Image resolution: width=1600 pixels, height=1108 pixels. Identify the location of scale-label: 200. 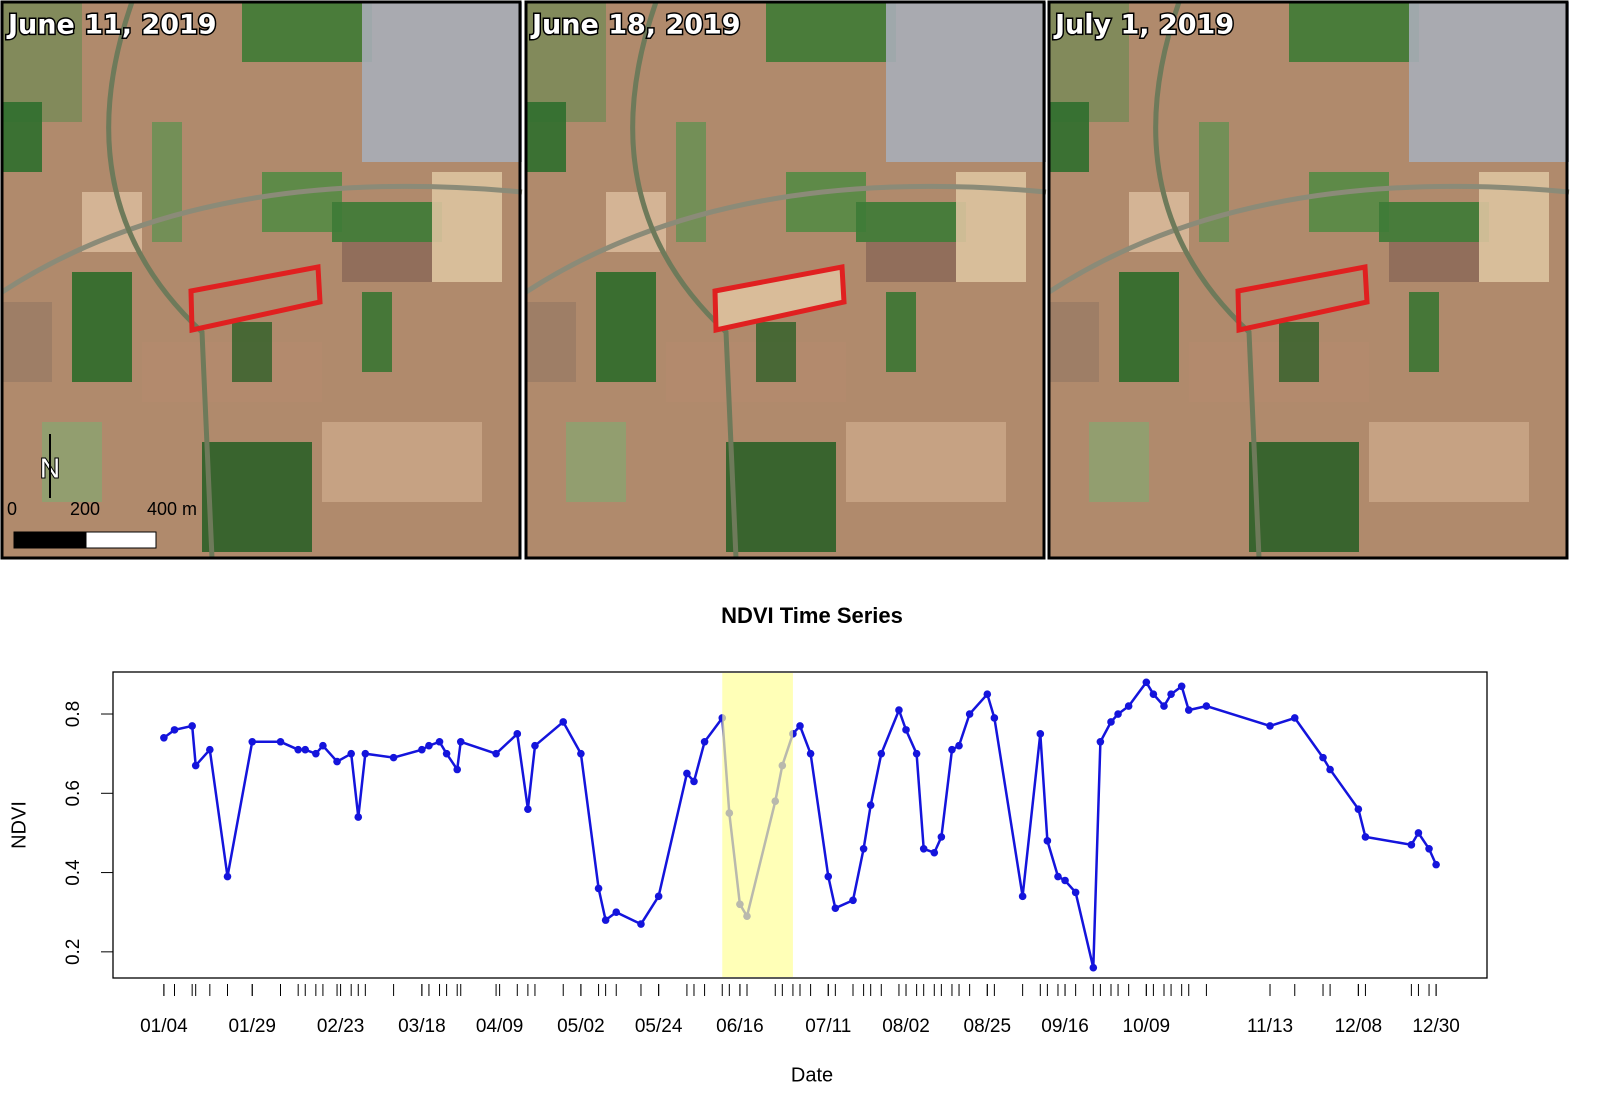
(85, 509).